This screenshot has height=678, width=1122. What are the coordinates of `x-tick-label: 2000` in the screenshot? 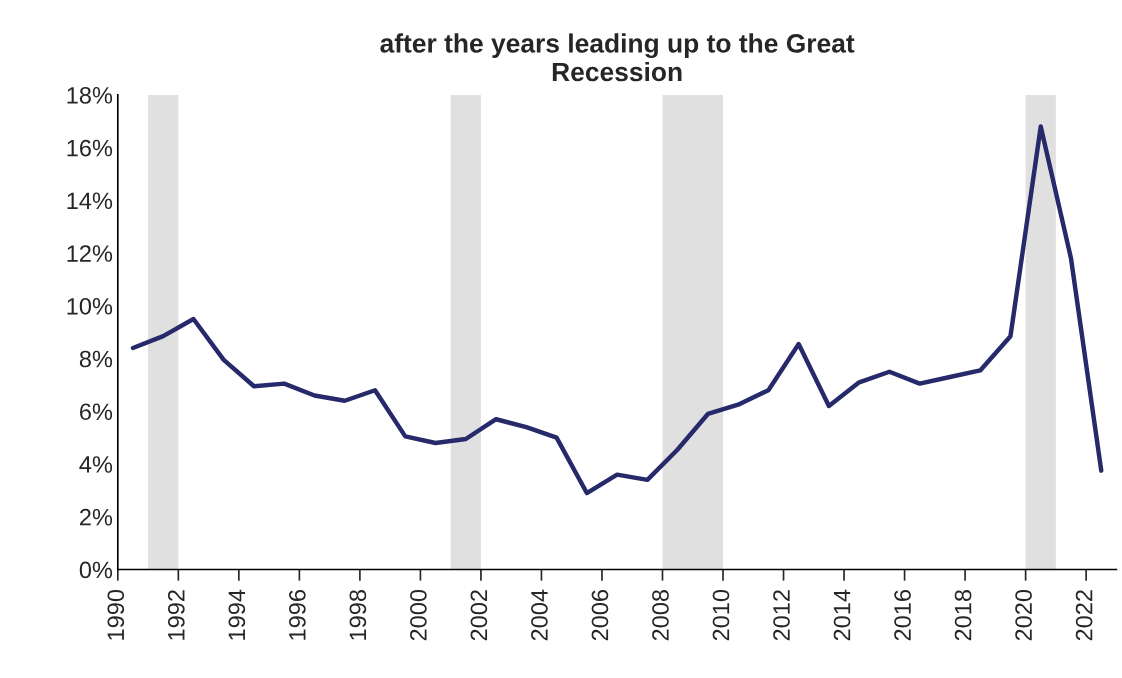 It's located at (418, 615).